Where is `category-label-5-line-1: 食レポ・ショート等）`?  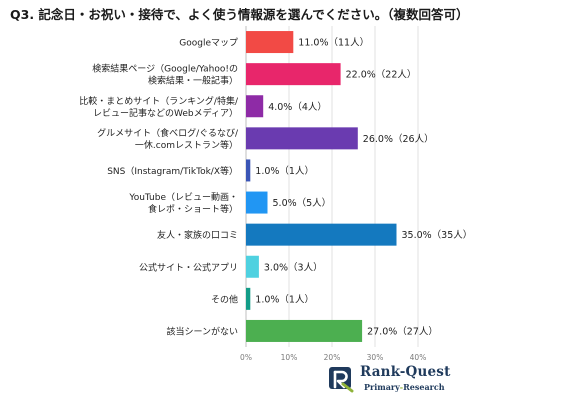 category-label-5-line-1: 食レポ・ショート等） is located at coordinates (193, 209).